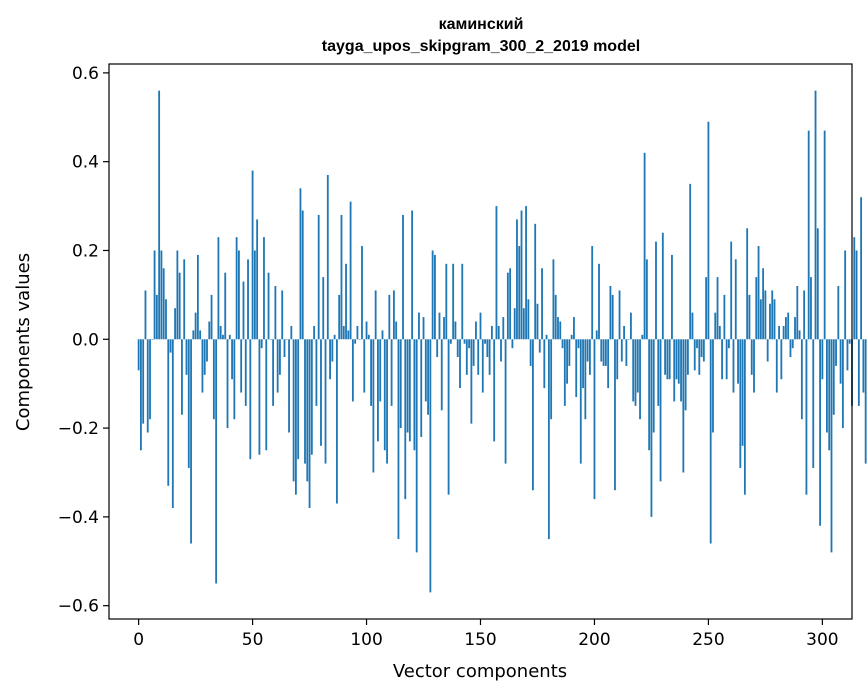 The height and width of the screenshot is (696, 867). Describe the element at coordinates (23, 342) in the screenshot. I see `y-axis-label: Components values` at that location.